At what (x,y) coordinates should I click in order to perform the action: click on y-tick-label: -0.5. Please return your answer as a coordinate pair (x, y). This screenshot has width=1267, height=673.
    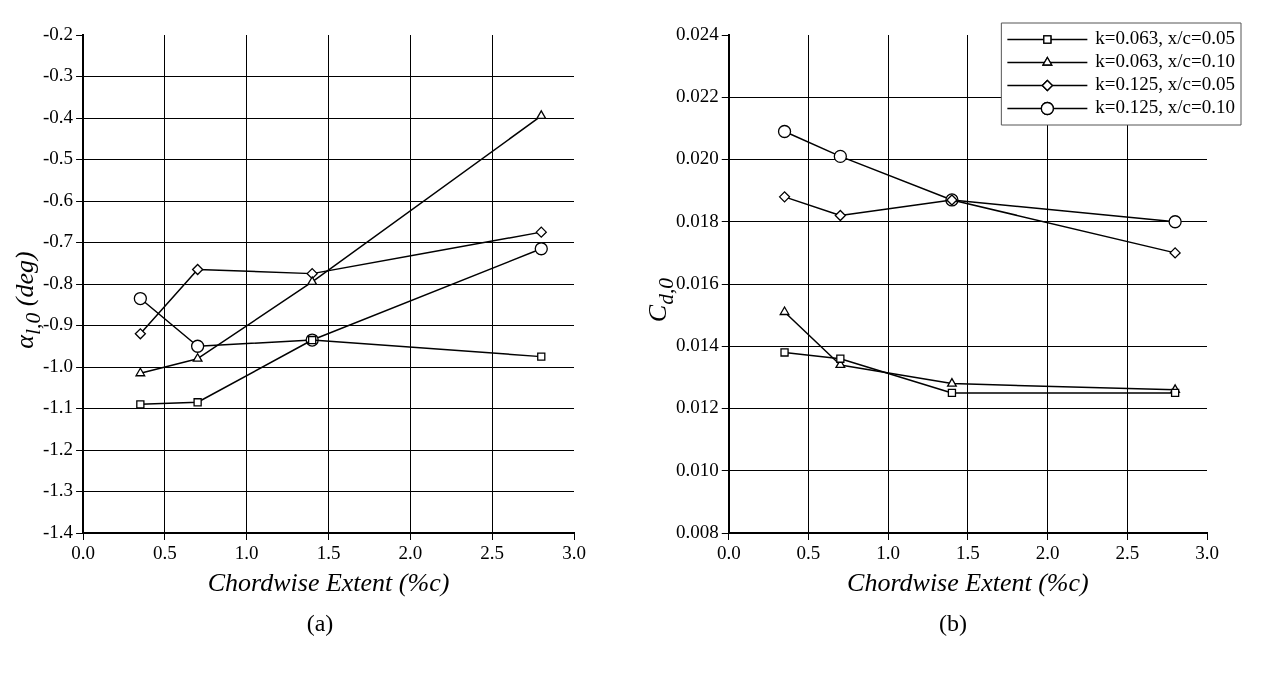
    Looking at the image, I should click on (58, 158).